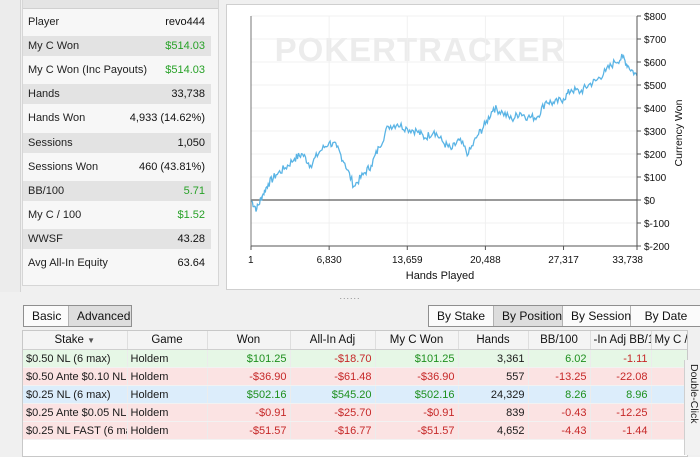 This screenshot has height=457, width=700. What do you see at coordinates (117, 238) in the screenshot?
I see `stat-row: WWSF 43.28` at bounding box center [117, 238].